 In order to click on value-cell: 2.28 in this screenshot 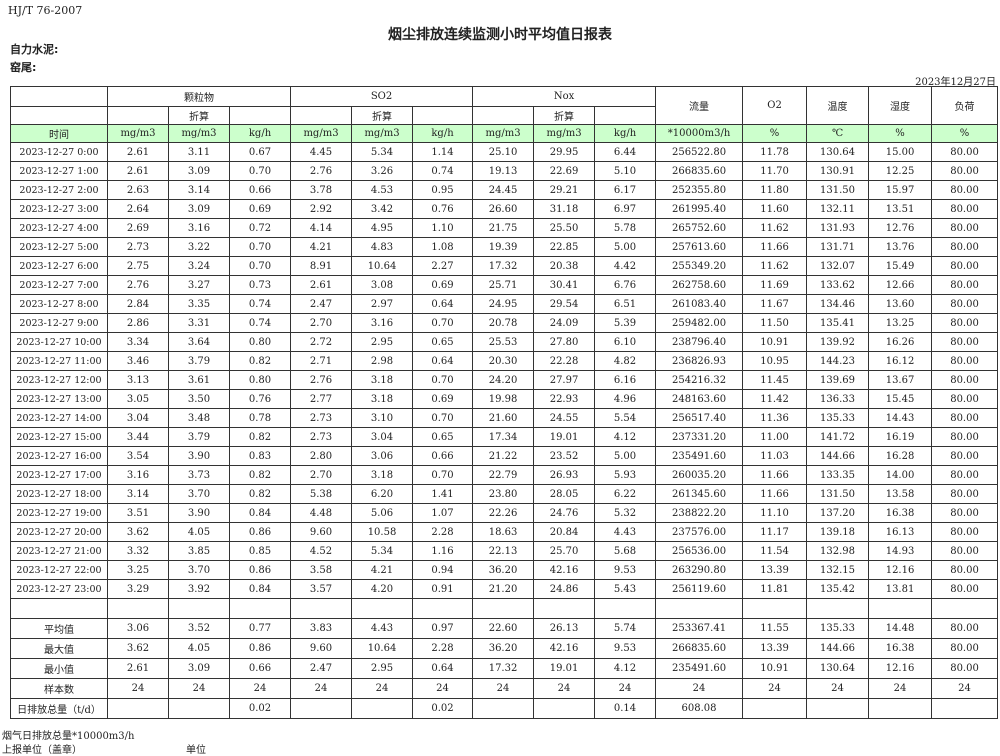, I will do `click(443, 532)`.